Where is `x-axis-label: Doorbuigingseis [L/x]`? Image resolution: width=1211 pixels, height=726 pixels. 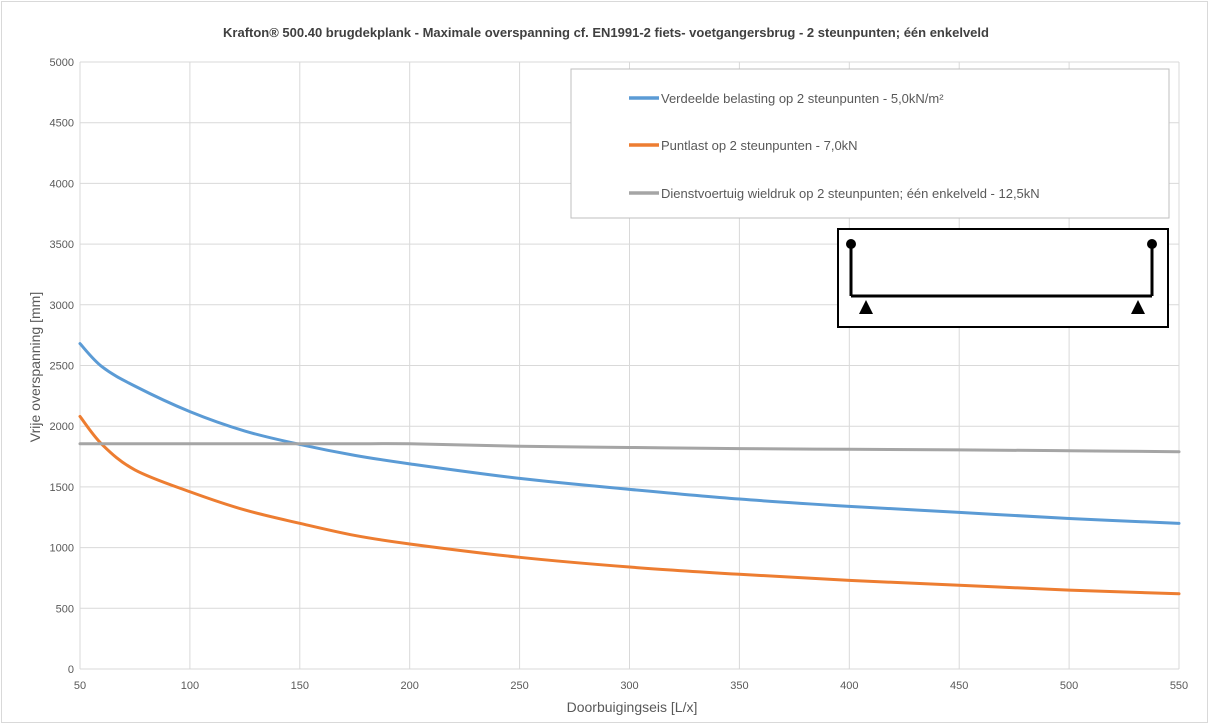 x-axis-label: Doorbuigingseis [L/x] is located at coordinates (632, 707).